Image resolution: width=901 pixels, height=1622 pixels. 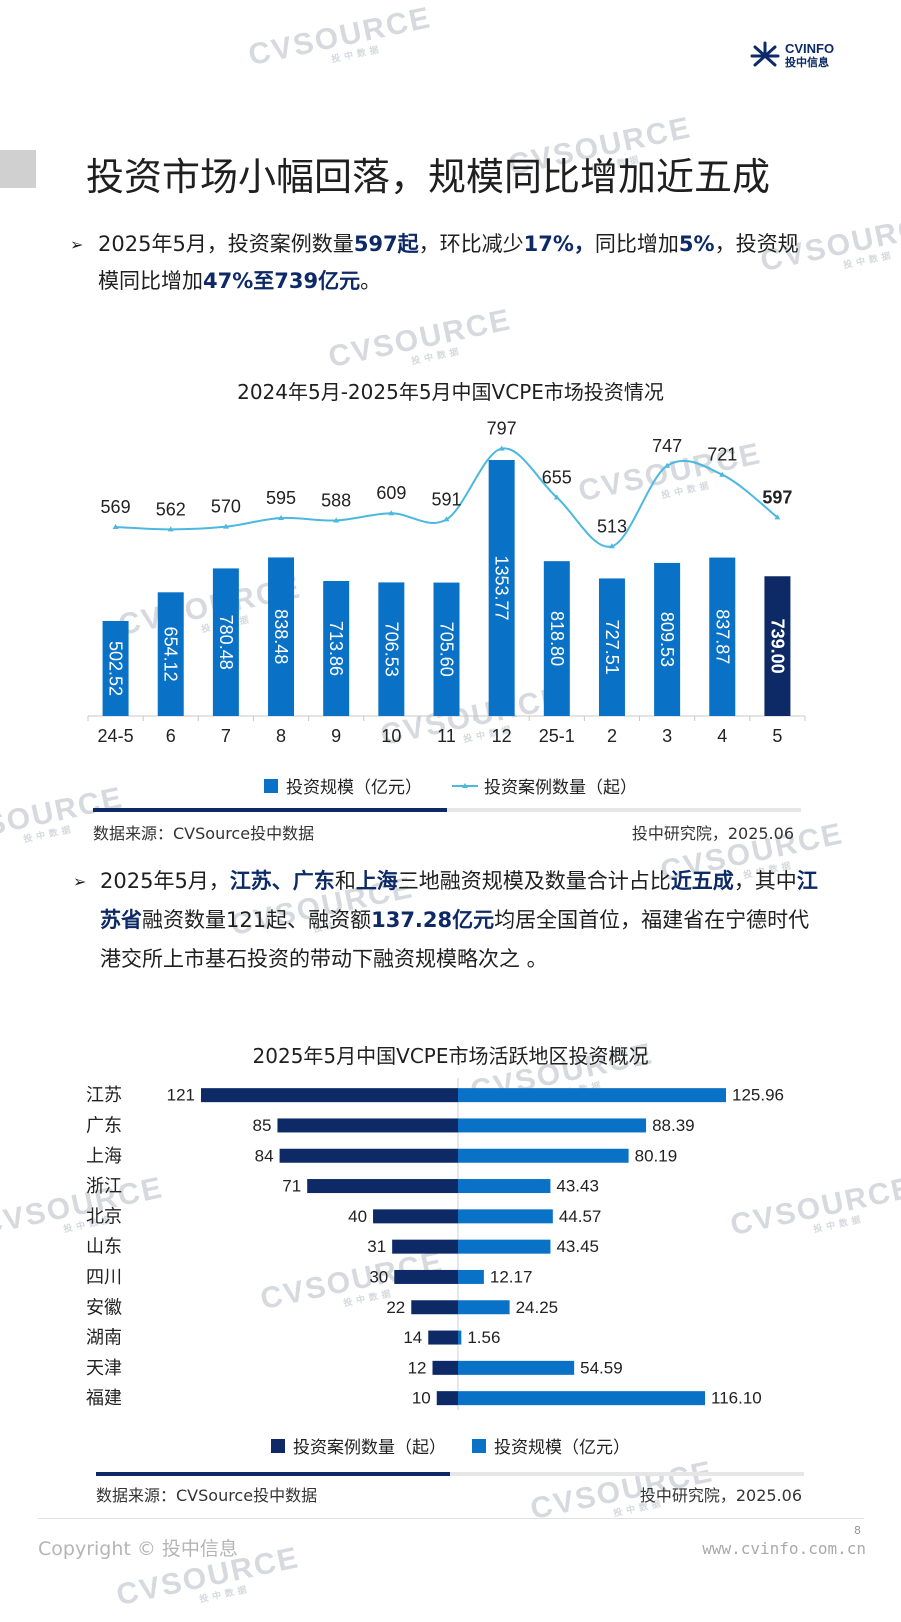 I want to click on highlight: 近五成, so click(x=702, y=881).